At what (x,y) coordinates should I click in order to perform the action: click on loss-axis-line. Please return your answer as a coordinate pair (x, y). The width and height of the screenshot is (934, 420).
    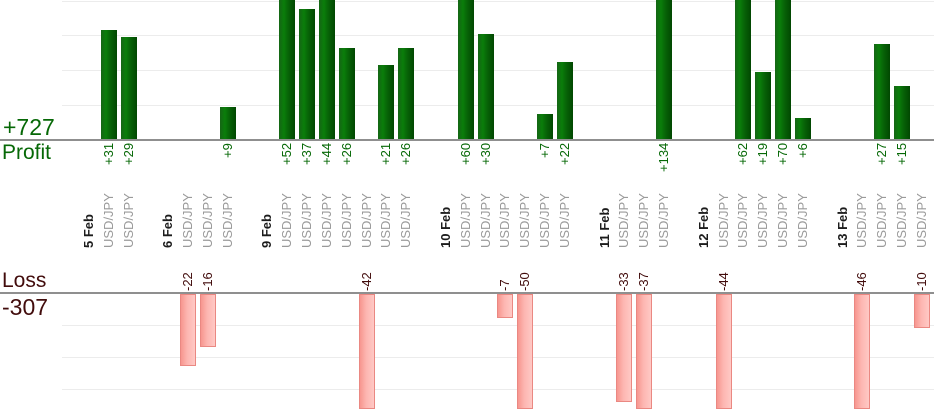
    Looking at the image, I should click on (467, 293).